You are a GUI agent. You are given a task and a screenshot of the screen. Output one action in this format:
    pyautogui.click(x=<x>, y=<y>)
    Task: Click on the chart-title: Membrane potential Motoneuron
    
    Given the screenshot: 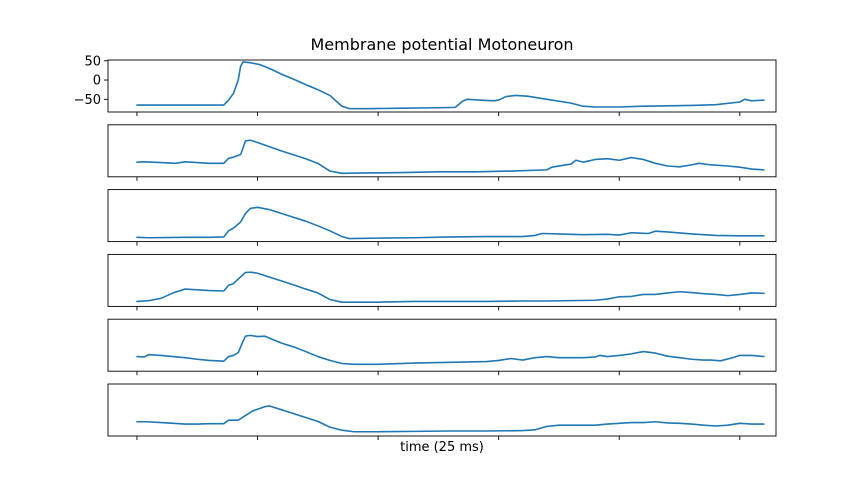 What is the action you would take?
    pyautogui.click(x=441, y=44)
    